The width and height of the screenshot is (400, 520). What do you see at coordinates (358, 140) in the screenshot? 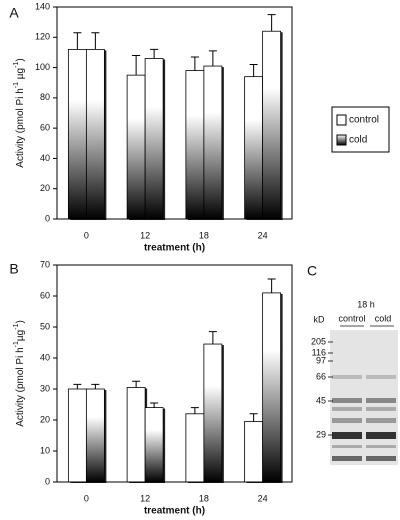
I see `legend-label: cold` at bounding box center [358, 140].